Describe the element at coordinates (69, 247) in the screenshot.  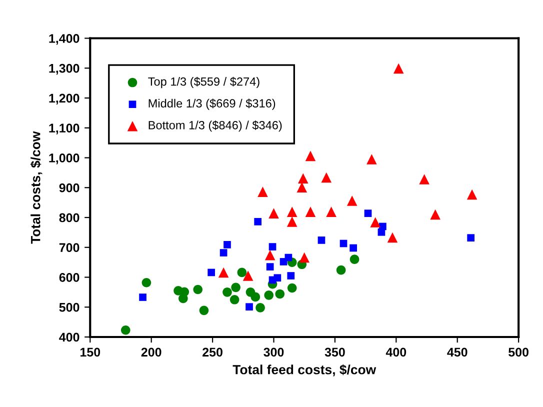
I see `y-tick-label: 700` at that location.